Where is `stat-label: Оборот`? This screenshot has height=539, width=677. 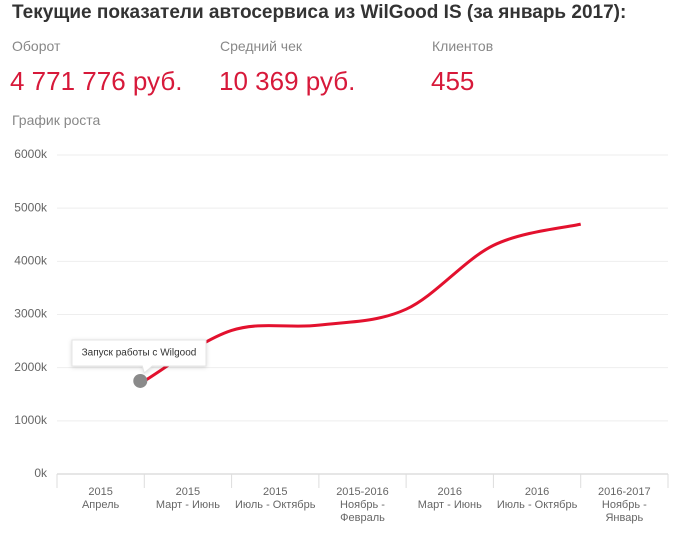
stat-label: Оборот is located at coordinates (36, 46).